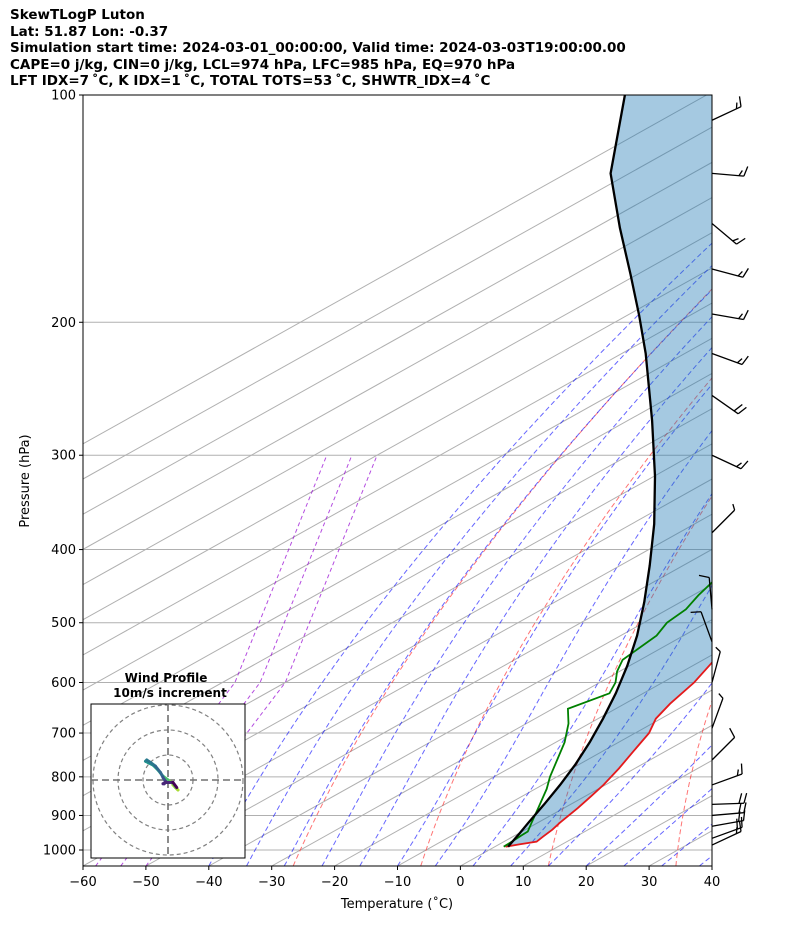 The height and width of the screenshot is (937, 794). I want to click on x-tick-label: 20, so click(586, 882).